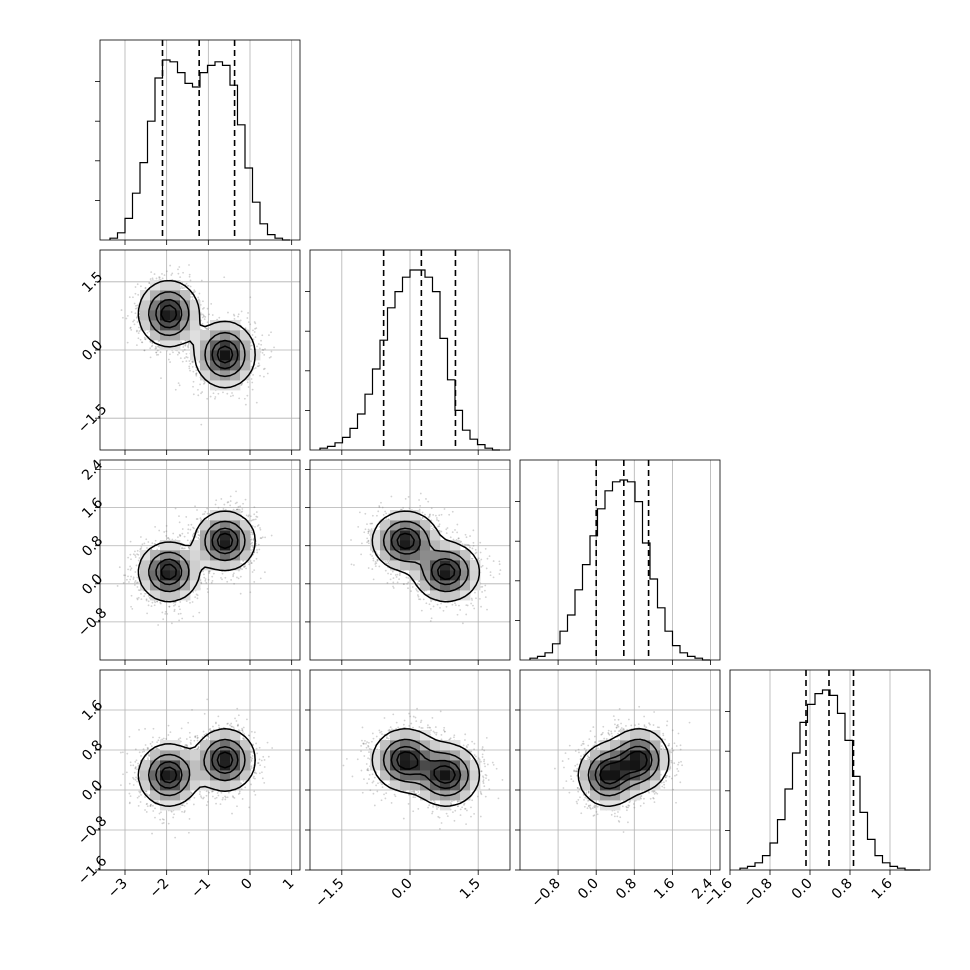 This screenshot has height=970, width=970. Describe the element at coordinates (92, 282) in the screenshot. I see `y-tick-label: 1.5` at that location.